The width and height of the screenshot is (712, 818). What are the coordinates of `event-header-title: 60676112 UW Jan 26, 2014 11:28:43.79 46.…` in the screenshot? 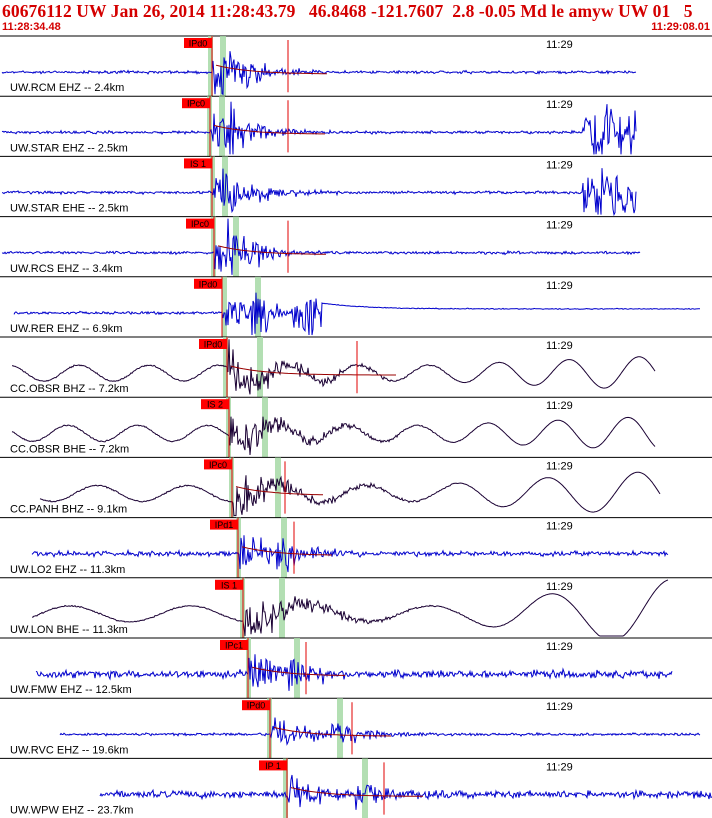 It's located at (347, 11).